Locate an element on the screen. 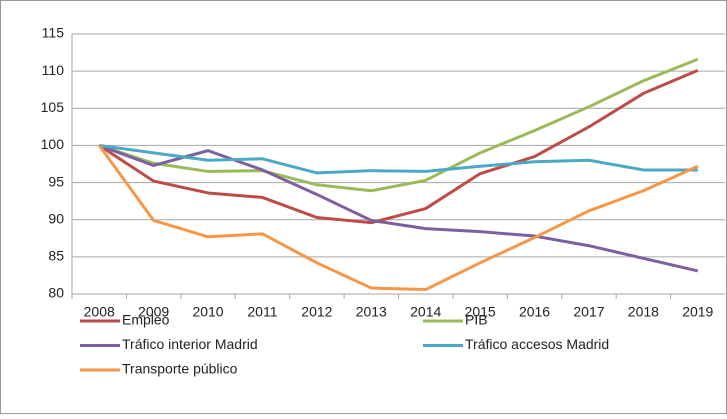  legend-label: Empleo is located at coordinates (146, 320).